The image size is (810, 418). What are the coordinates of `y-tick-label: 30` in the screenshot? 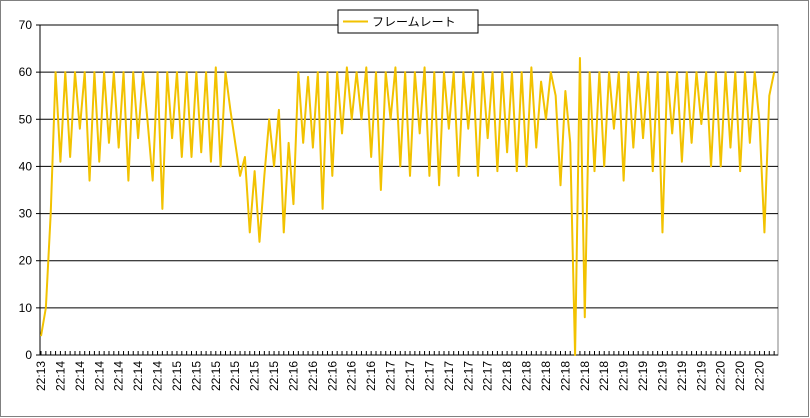 It's located at (26, 214).